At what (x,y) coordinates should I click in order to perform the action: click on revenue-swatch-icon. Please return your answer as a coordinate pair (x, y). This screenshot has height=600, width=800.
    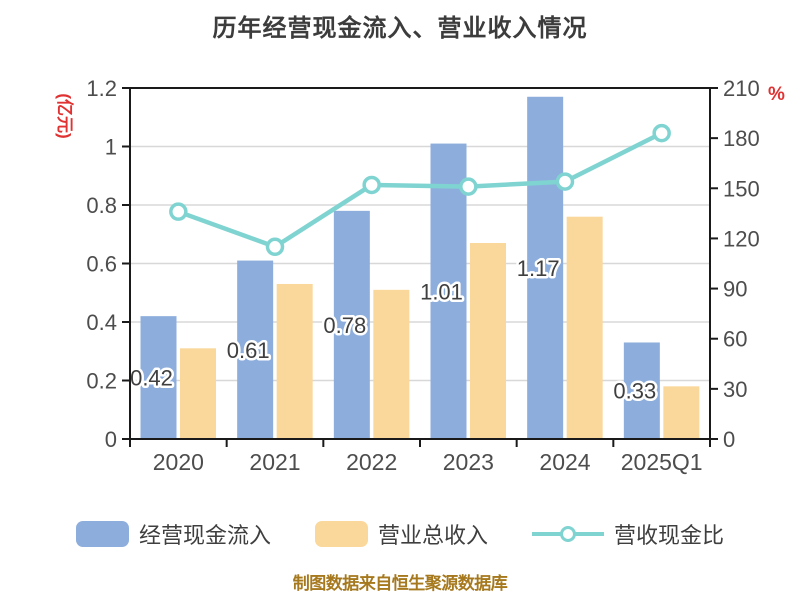
    Looking at the image, I should click on (341, 534).